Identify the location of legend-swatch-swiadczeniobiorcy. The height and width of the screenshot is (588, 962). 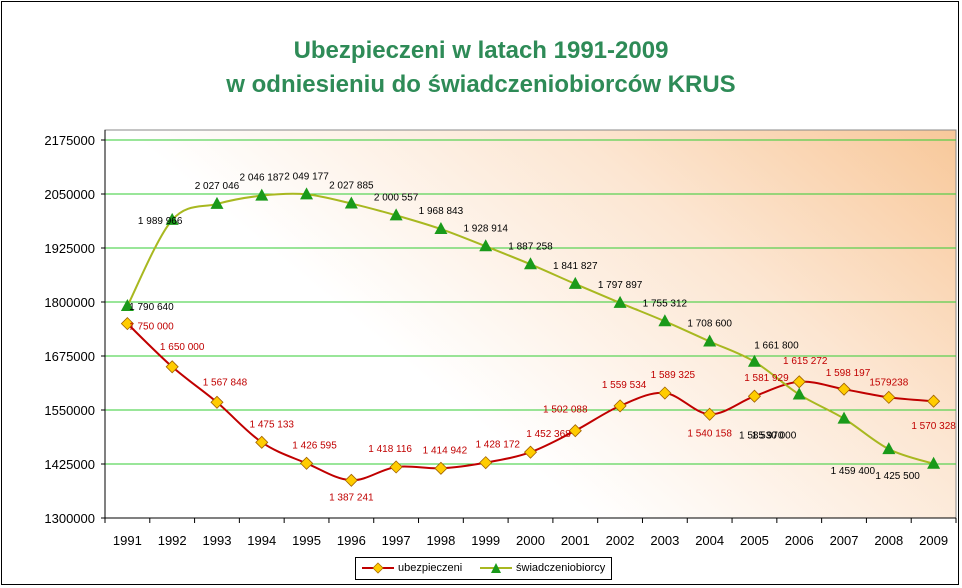
(496, 568).